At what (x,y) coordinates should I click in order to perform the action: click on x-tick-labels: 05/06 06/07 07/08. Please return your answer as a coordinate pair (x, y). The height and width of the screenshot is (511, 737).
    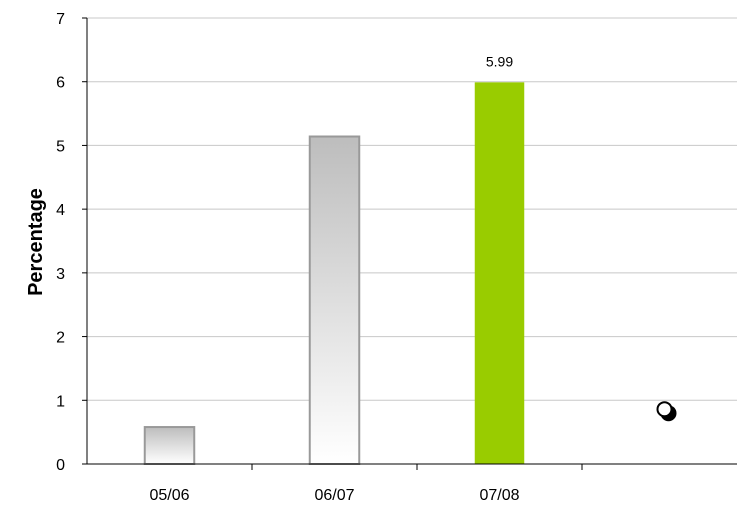
    Looking at the image, I should click on (334, 495).